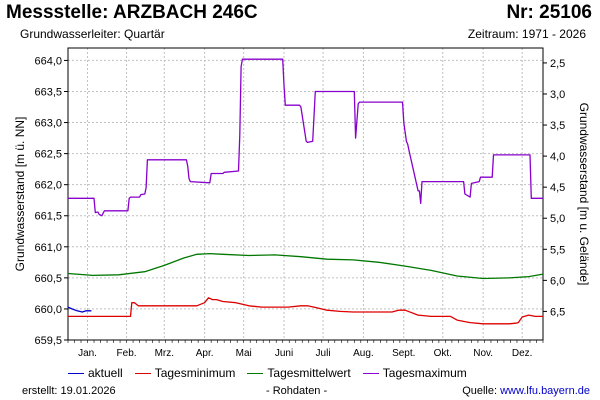  What do you see at coordinates (76, 373) in the screenshot?
I see `legend-swatch-aktuell` at bounding box center [76, 373].